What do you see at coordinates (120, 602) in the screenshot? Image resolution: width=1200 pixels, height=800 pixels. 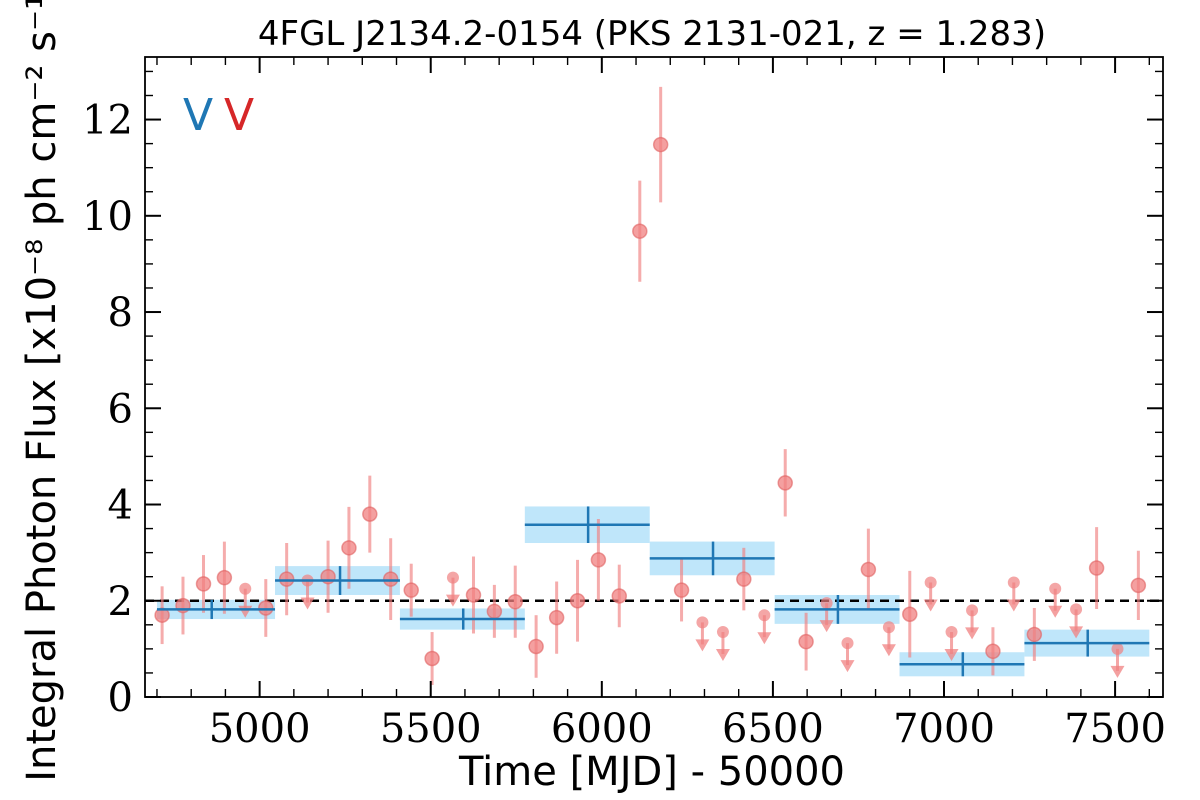 I see `y-tick-label: 2` at bounding box center [120, 602].